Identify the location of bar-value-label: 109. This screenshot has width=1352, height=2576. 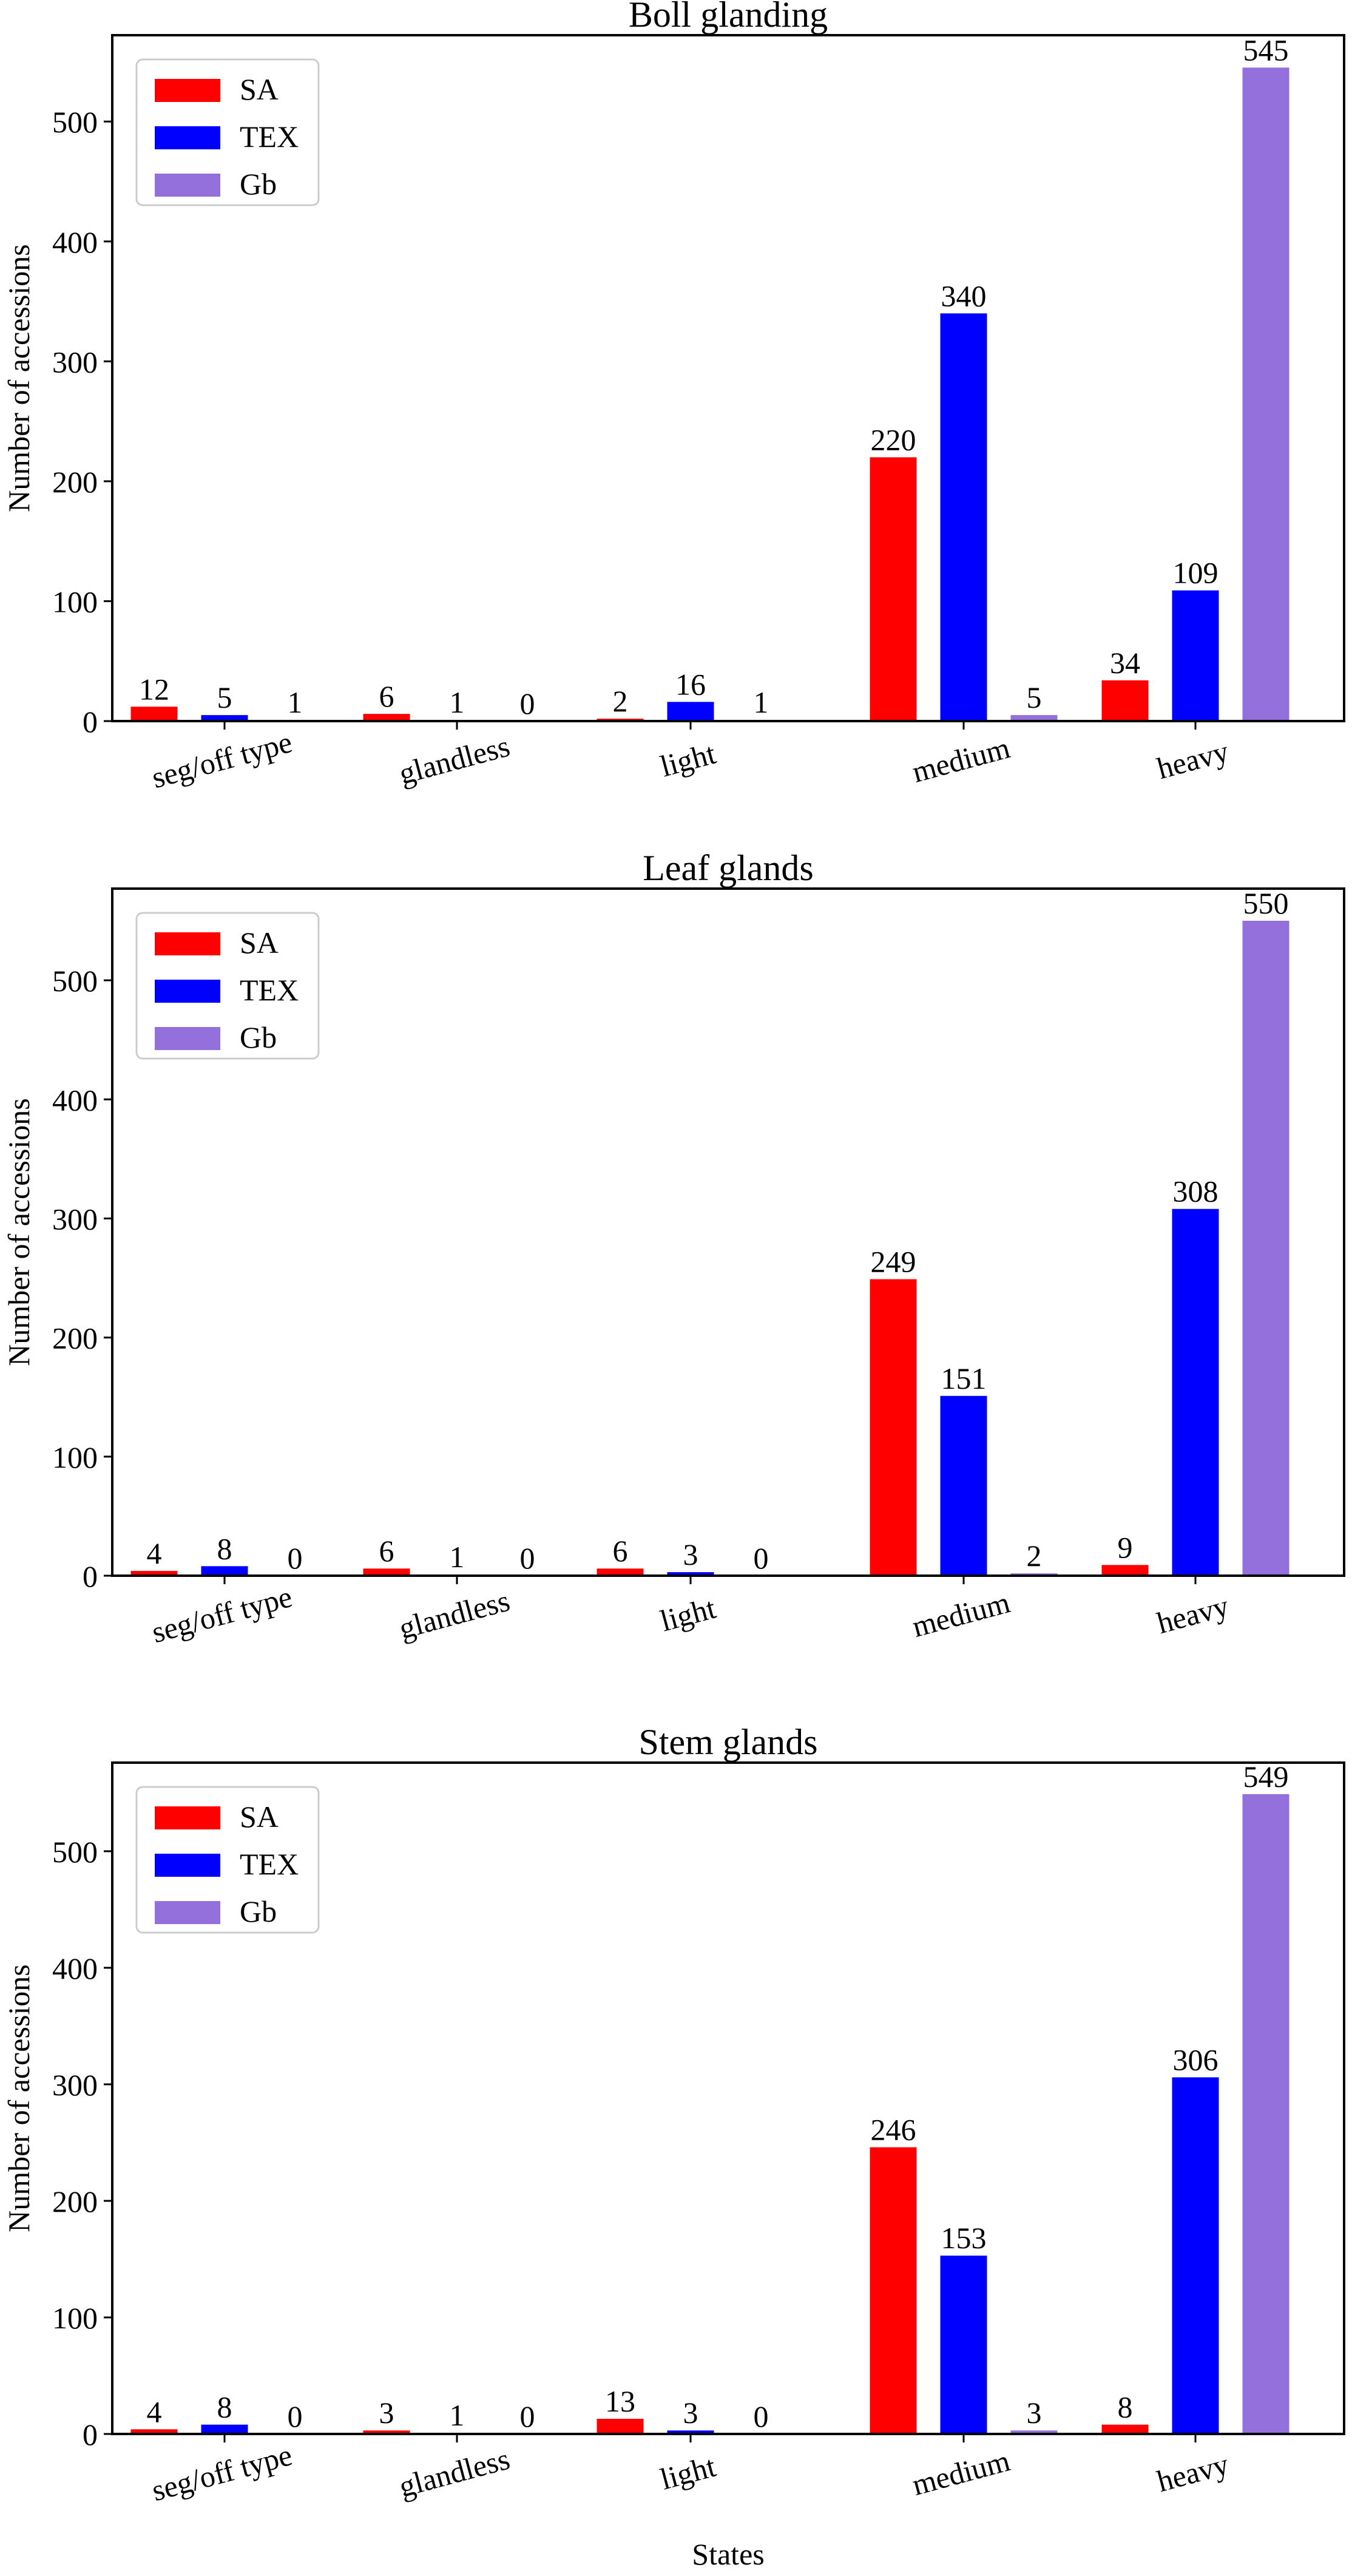
(1195, 573).